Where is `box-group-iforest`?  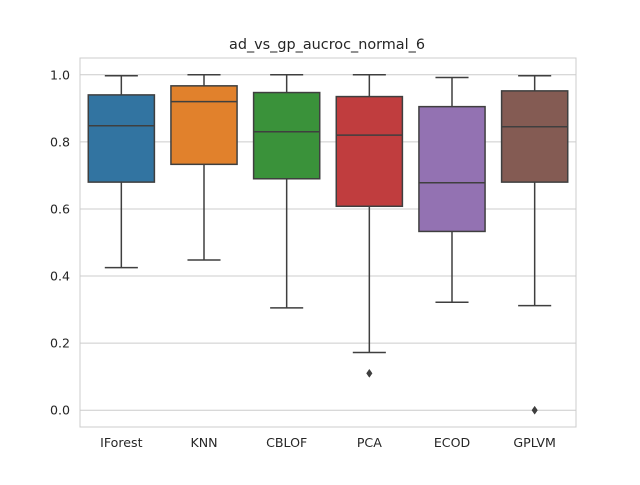 box-group-iforest is located at coordinates (121, 172).